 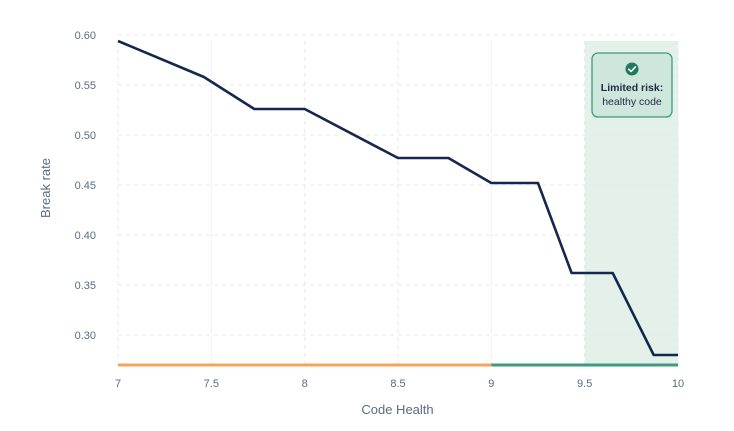 I want to click on x-tick-label: 7.5, so click(x=211, y=384).